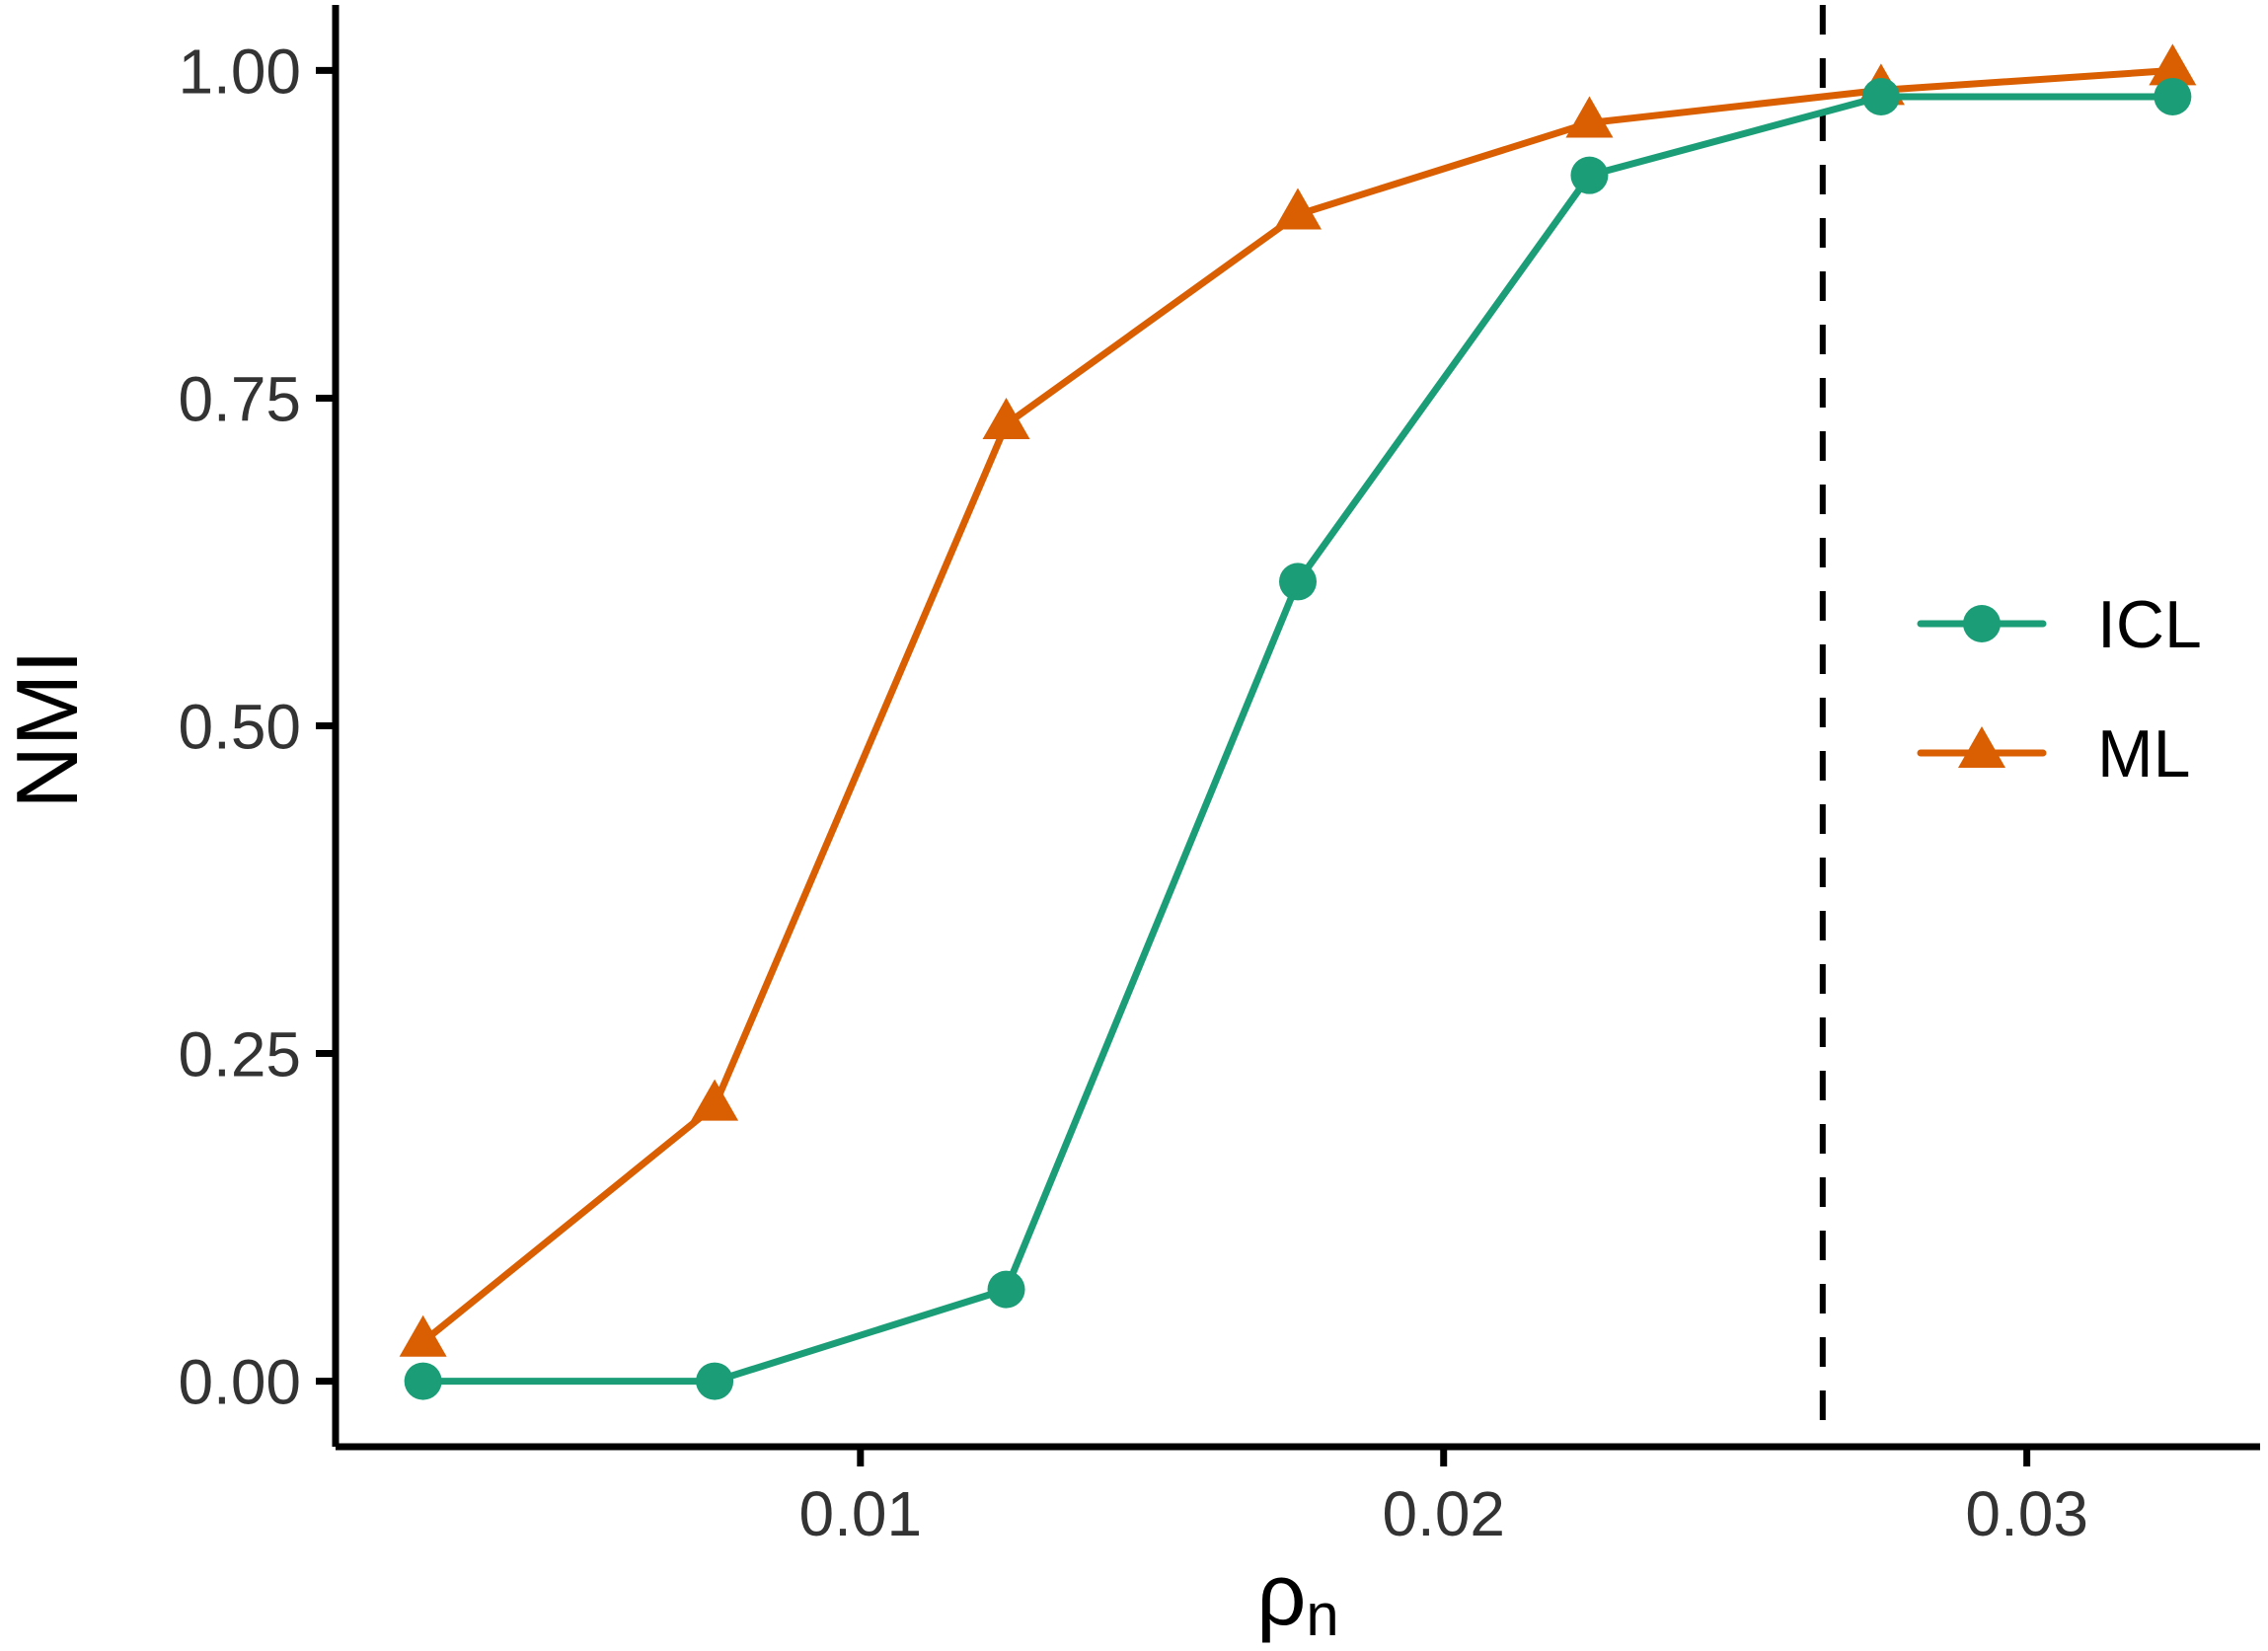 This screenshot has width=2268, height=1651. Describe the element at coordinates (239, 71) in the screenshot. I see `y-tick-label: 1.00` at that location.